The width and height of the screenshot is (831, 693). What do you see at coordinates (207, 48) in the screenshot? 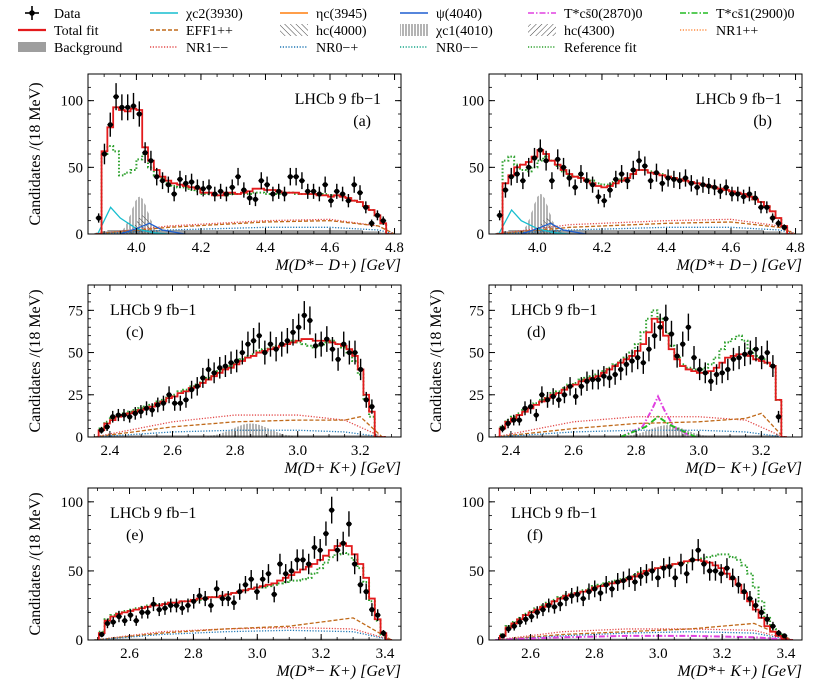
I see `legend-label: NR1−−` at bounding box center [207, 48].